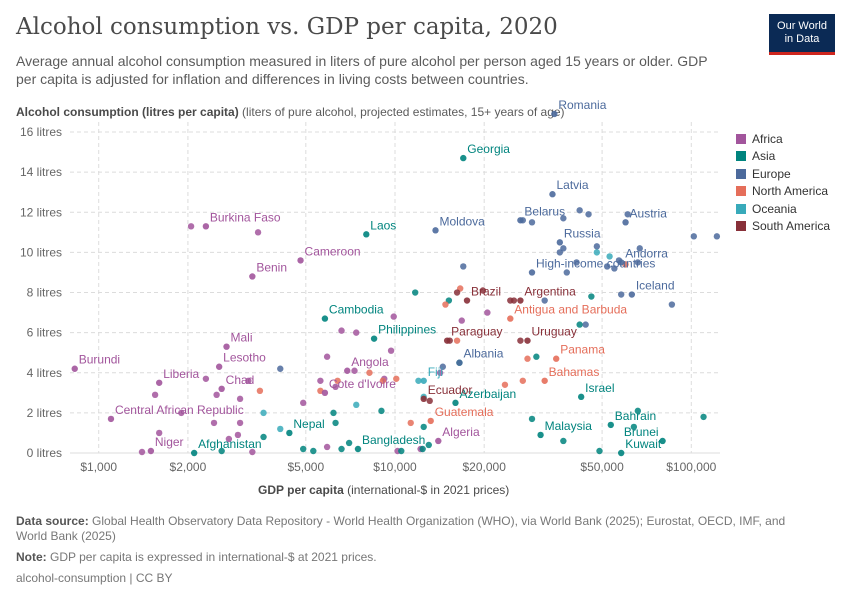 Image resolution: width=850 pixels, height=600 pixels. I want to click on legend-item: South America, so click(783, 227).